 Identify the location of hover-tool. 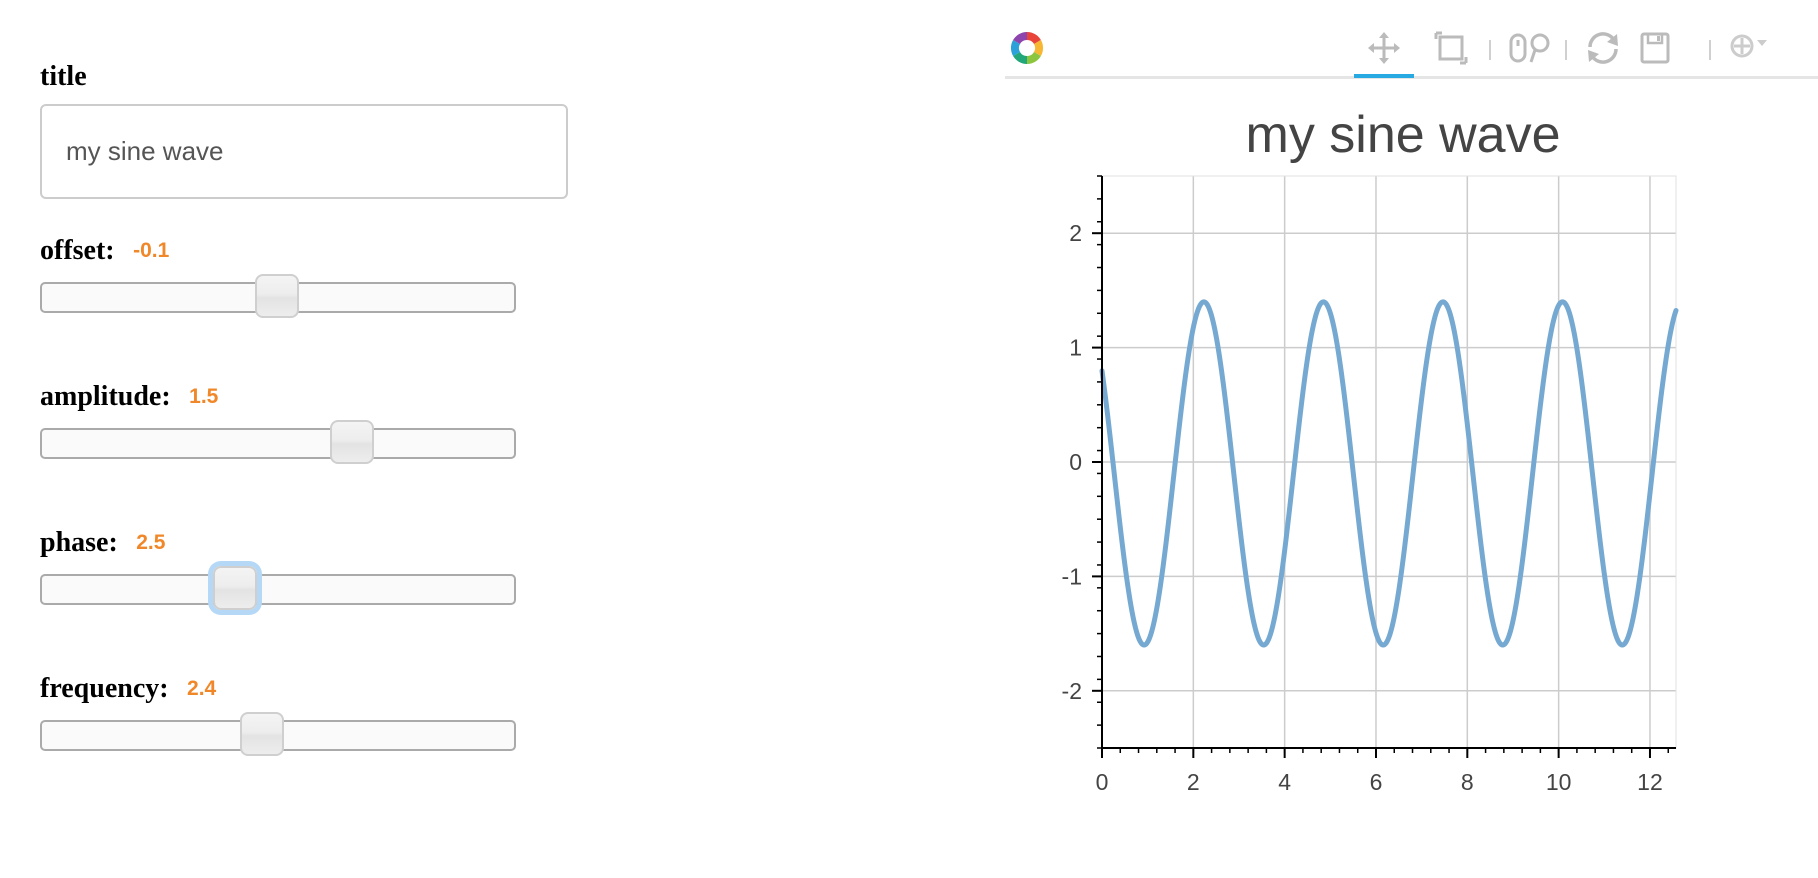
(1749, 48).